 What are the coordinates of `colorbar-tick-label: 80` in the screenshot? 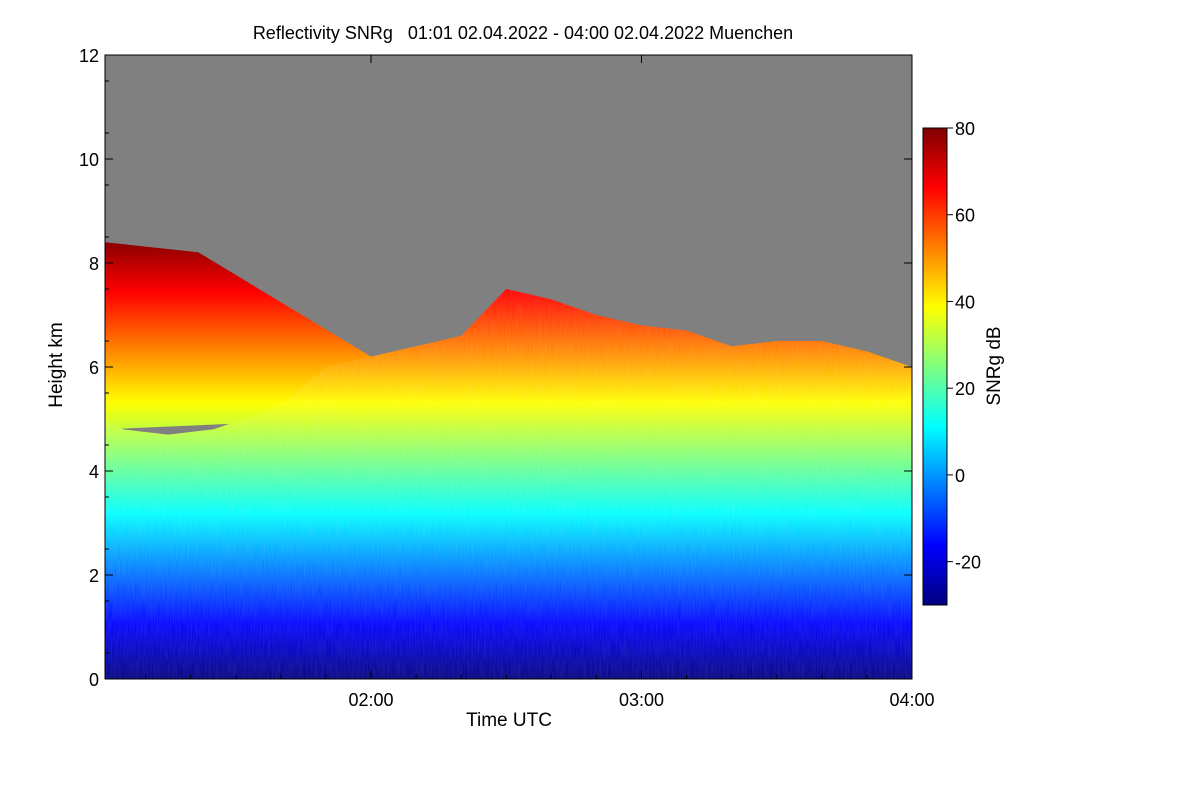 It's located at (965, 129).